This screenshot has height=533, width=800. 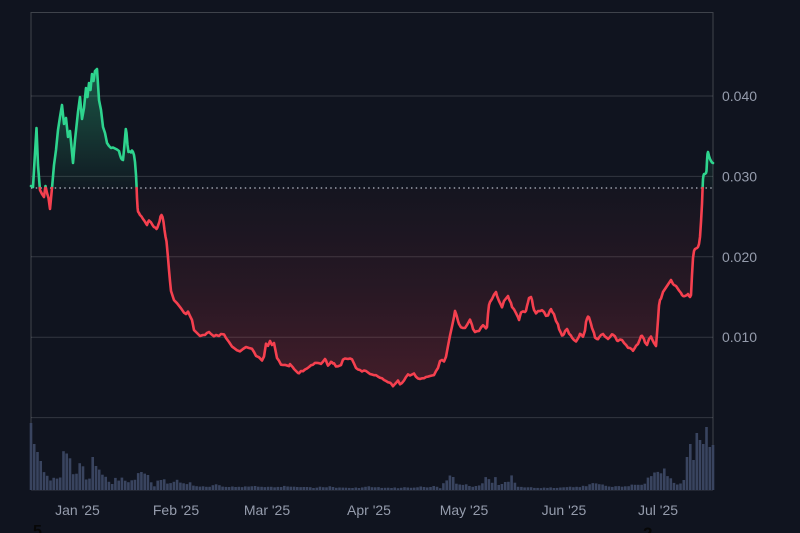 What do you see at coordinates (176, 510) in the screenshot?
I see `svg-text: Feb '25` at bounding box center [176, 510].